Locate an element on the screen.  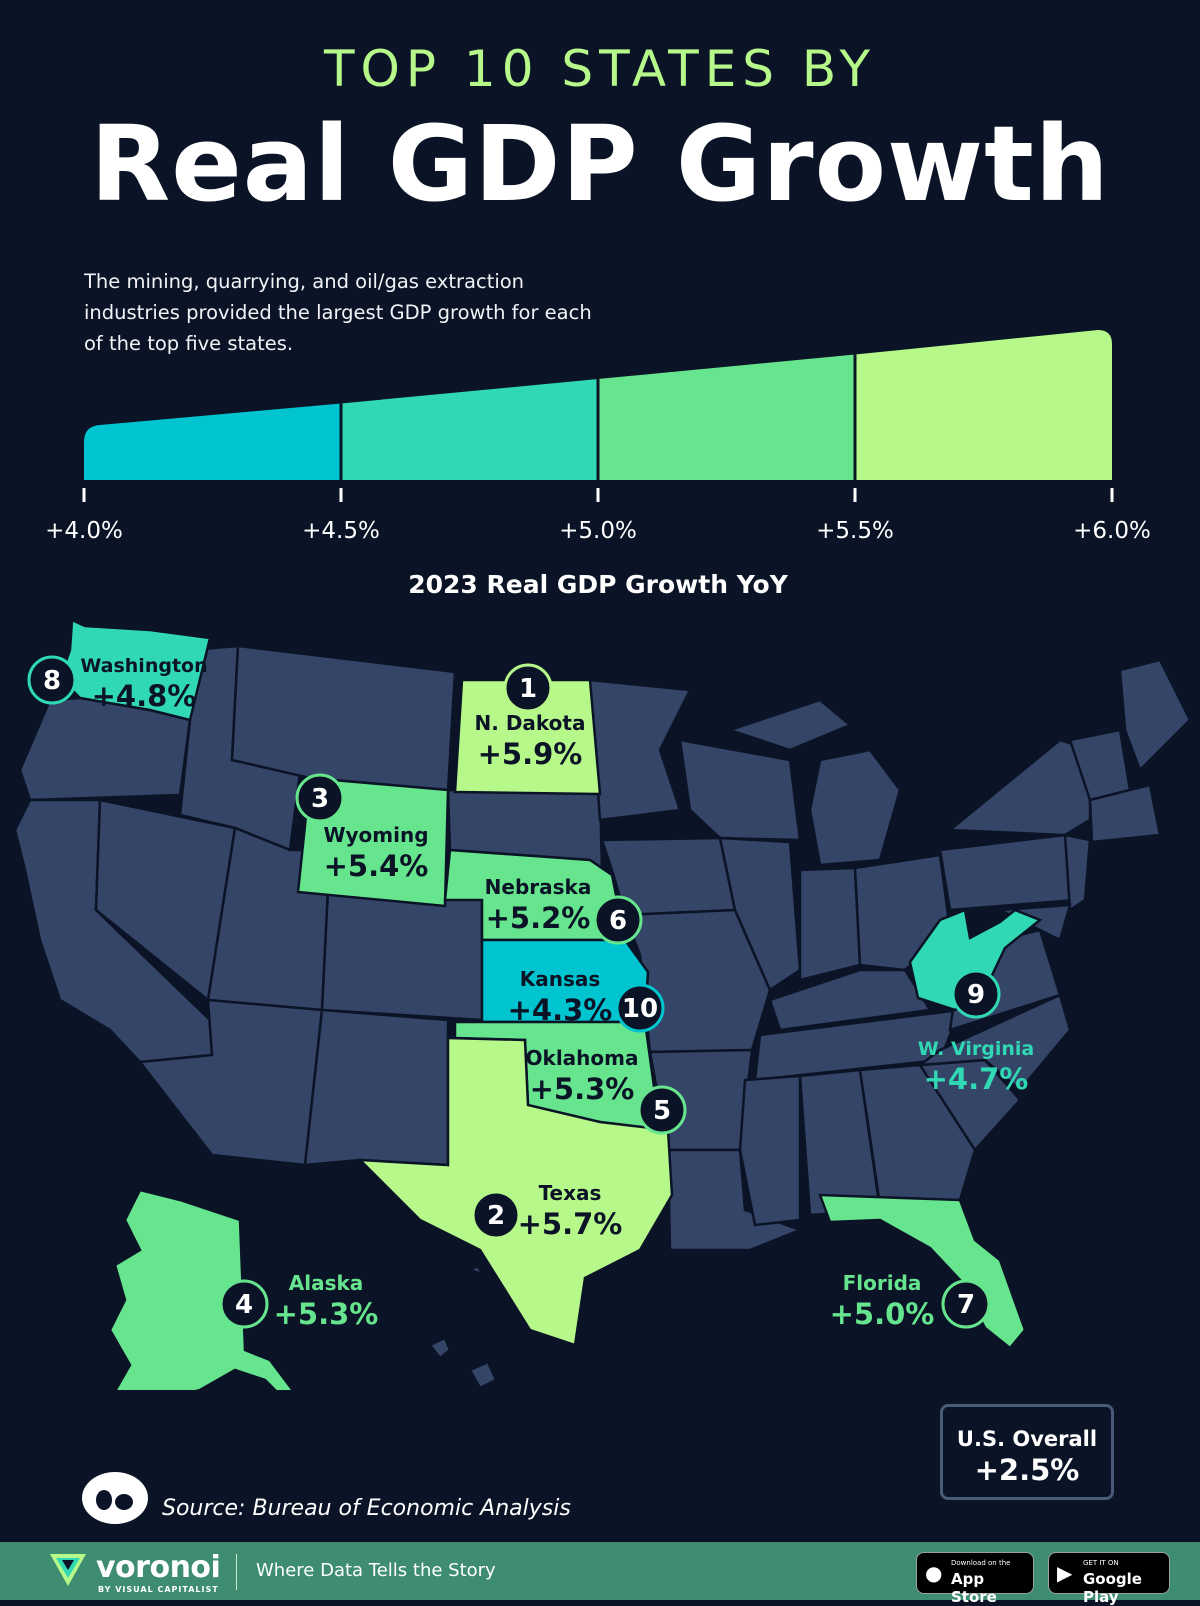
rank-badge: 10 is located at coordinates (640, 1008).